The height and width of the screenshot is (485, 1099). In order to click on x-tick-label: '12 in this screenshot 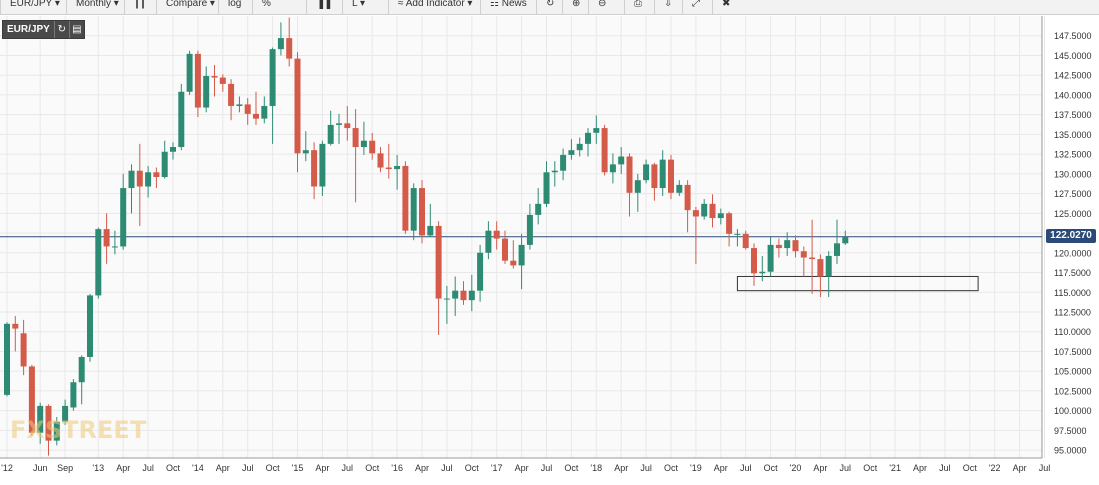, I will do `click(7, 468)`.